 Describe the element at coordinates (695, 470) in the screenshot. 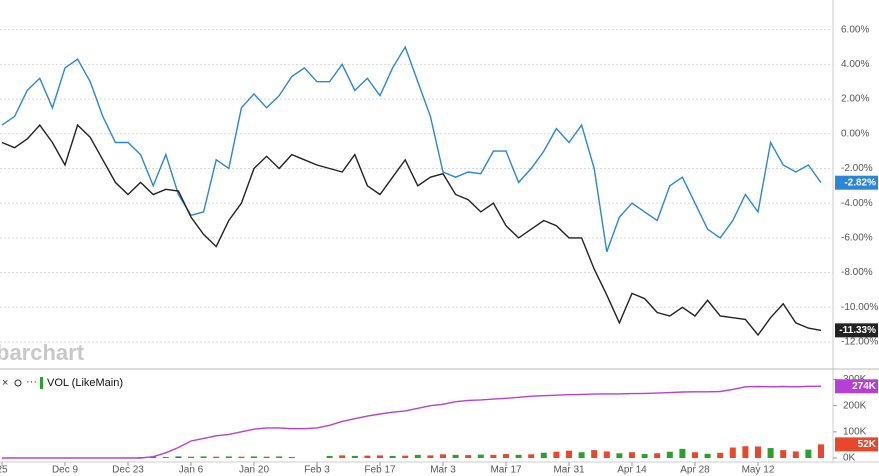

I see `x-tick-label: Apr 28` at that location.